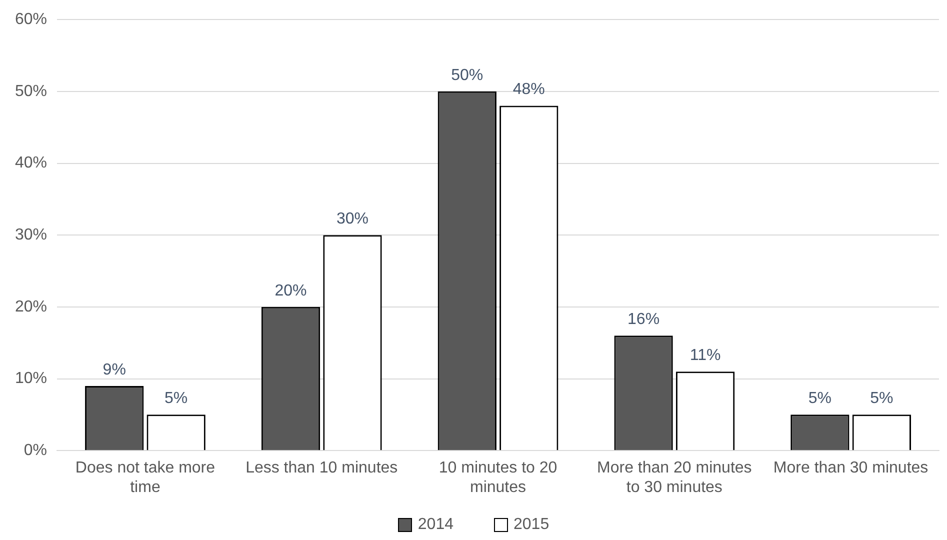 This screenshot has width=947, height=540. I want to click on x-tick-label: Does not take more time, so click(145, 478).